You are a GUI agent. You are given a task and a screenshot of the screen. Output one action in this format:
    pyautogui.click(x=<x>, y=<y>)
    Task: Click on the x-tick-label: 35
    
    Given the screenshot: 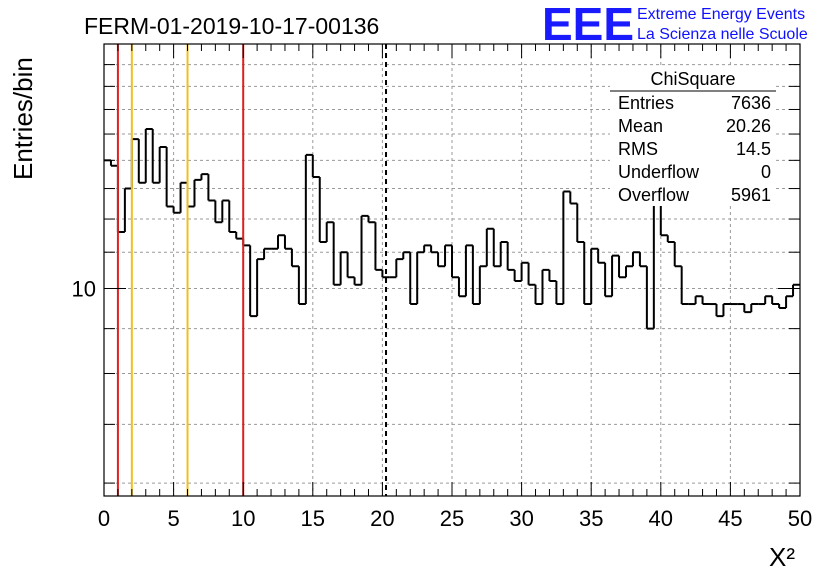 What is the action you would take?
    pyautogui.click(x=591, y=518)
    